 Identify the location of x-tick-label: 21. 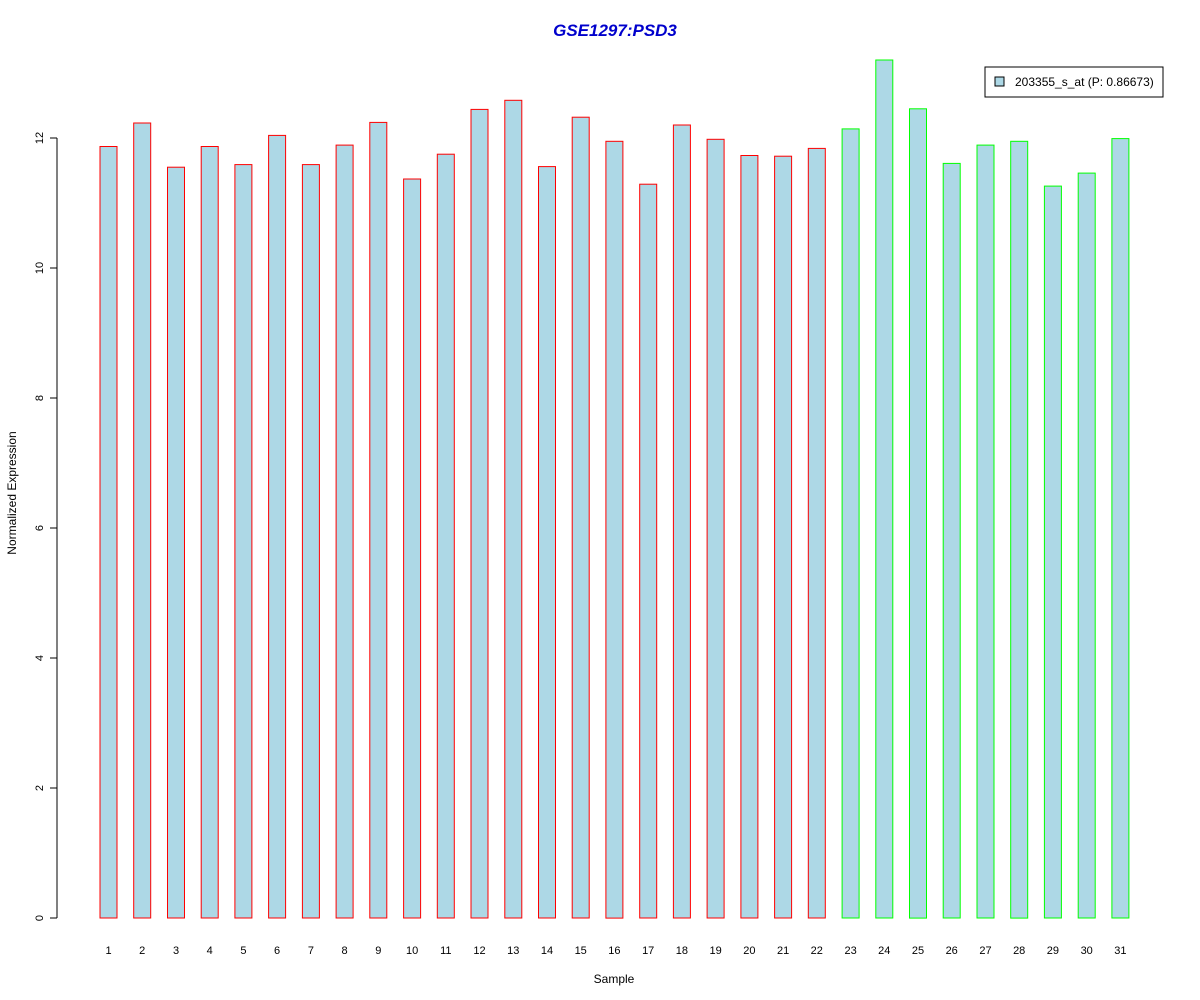
(783, 951).